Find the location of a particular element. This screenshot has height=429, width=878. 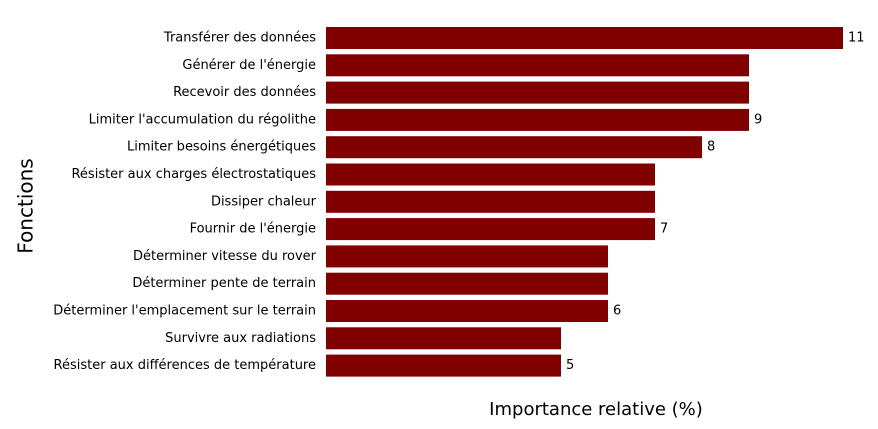

bar-value-label: 5 is located at coordinates (570, 365).